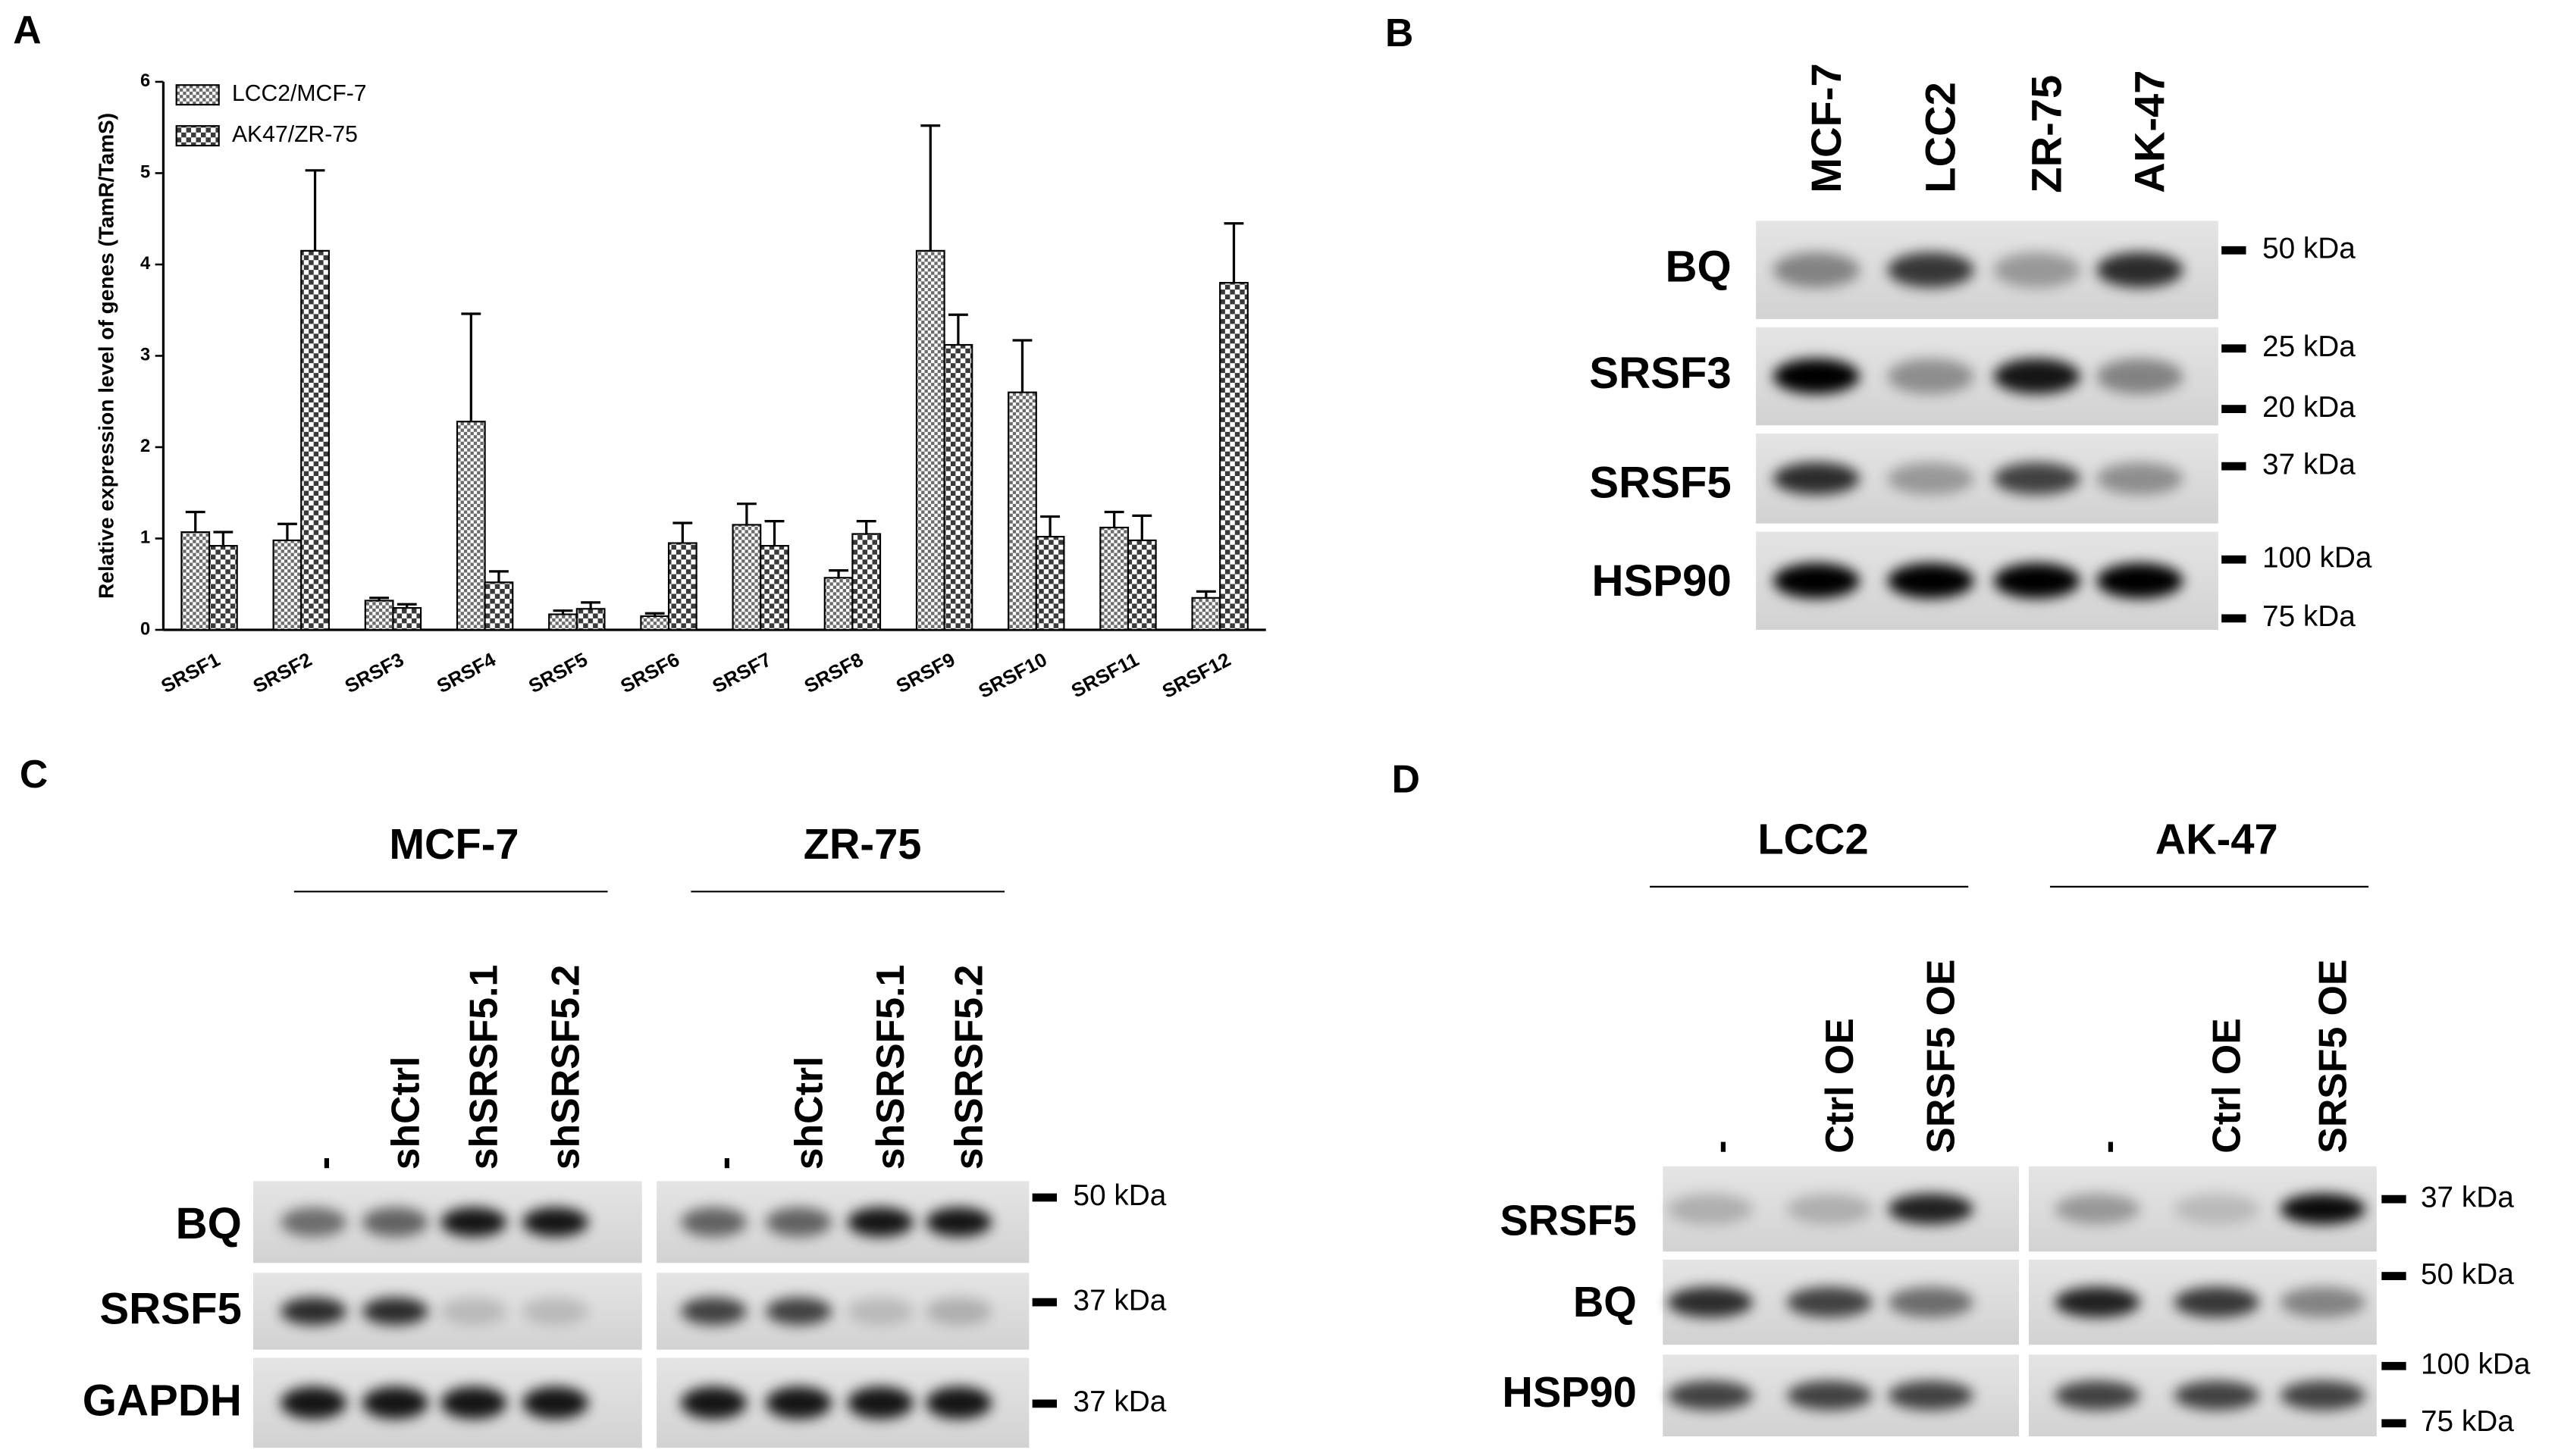 This screenshot has width=2558, height=1456. I want to click on panel-label: A, so click(27, 30).